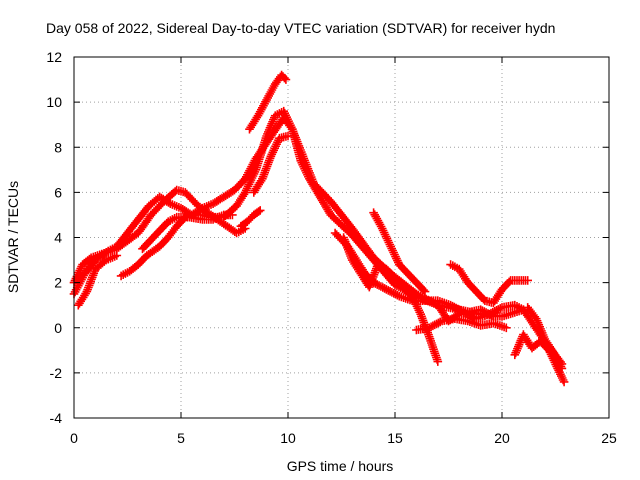  What do you see at coordinates (54, 57) in the screenshot?
I see `y-tick-label: 12` at bounding box center [54, 57].